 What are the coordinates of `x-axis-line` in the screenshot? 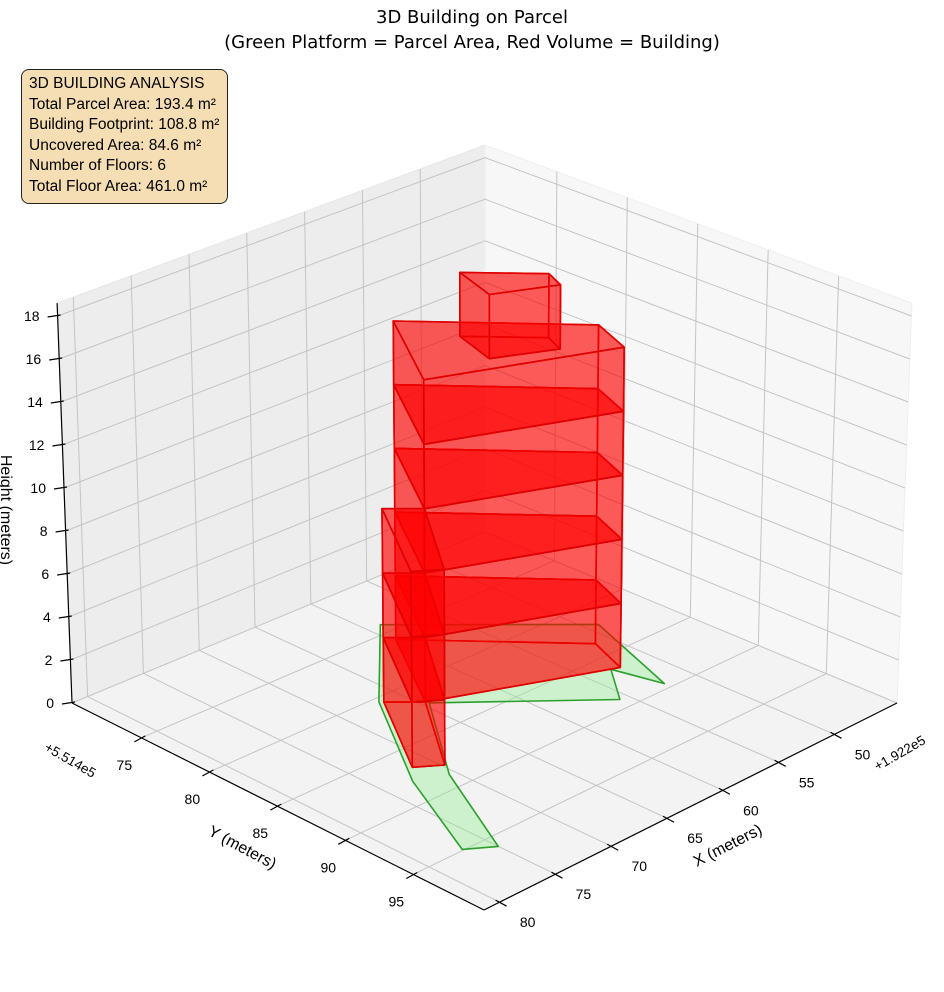 It's located at (690, 806).